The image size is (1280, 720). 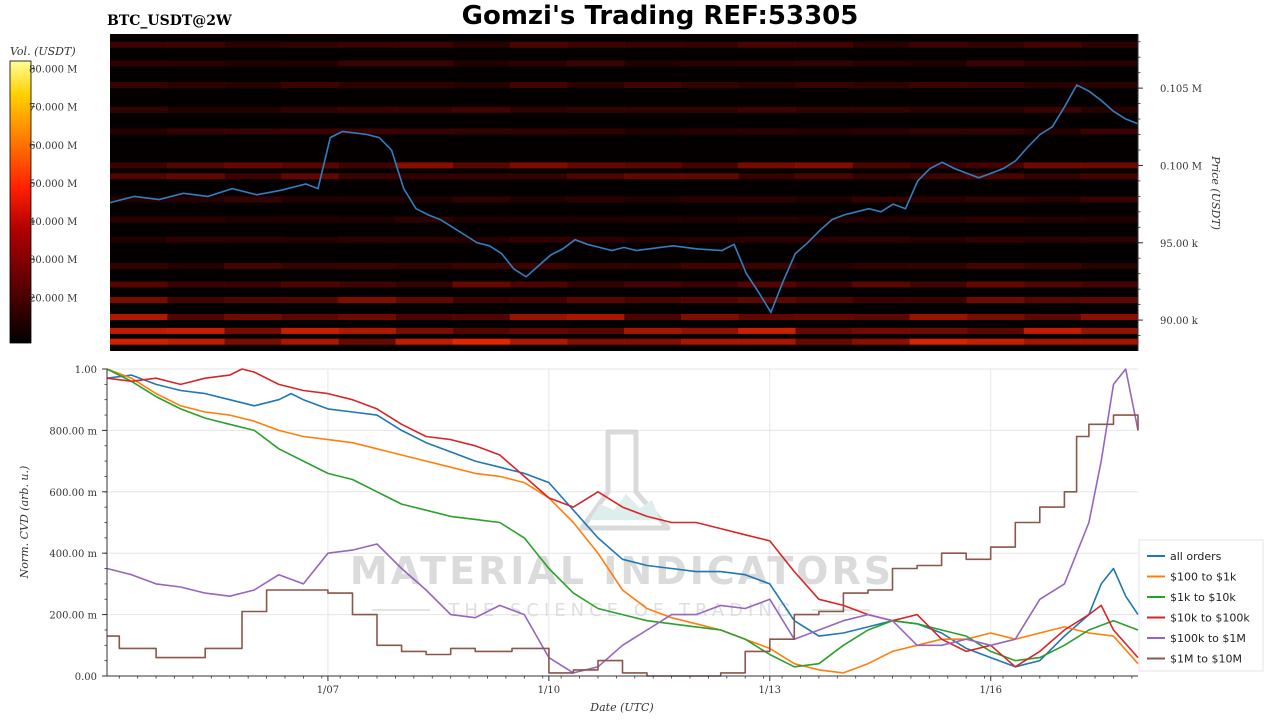 I want to click on price-tick-label: 0.105 M, so click(x=1181, y=89).